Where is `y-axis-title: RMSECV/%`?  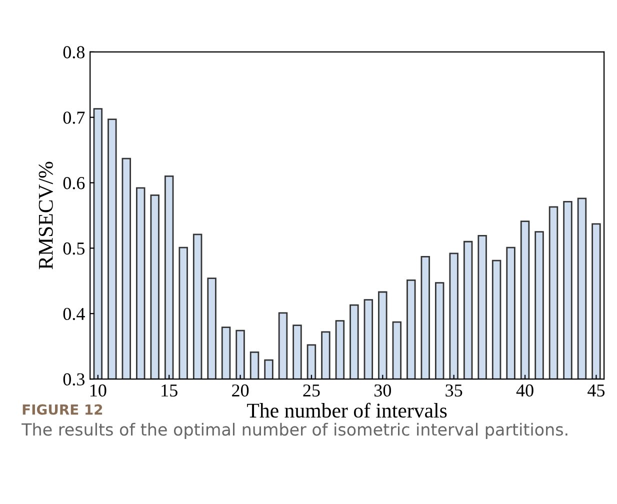
y-axis-title: RMSECV/% is located at coordinates (45, 216).